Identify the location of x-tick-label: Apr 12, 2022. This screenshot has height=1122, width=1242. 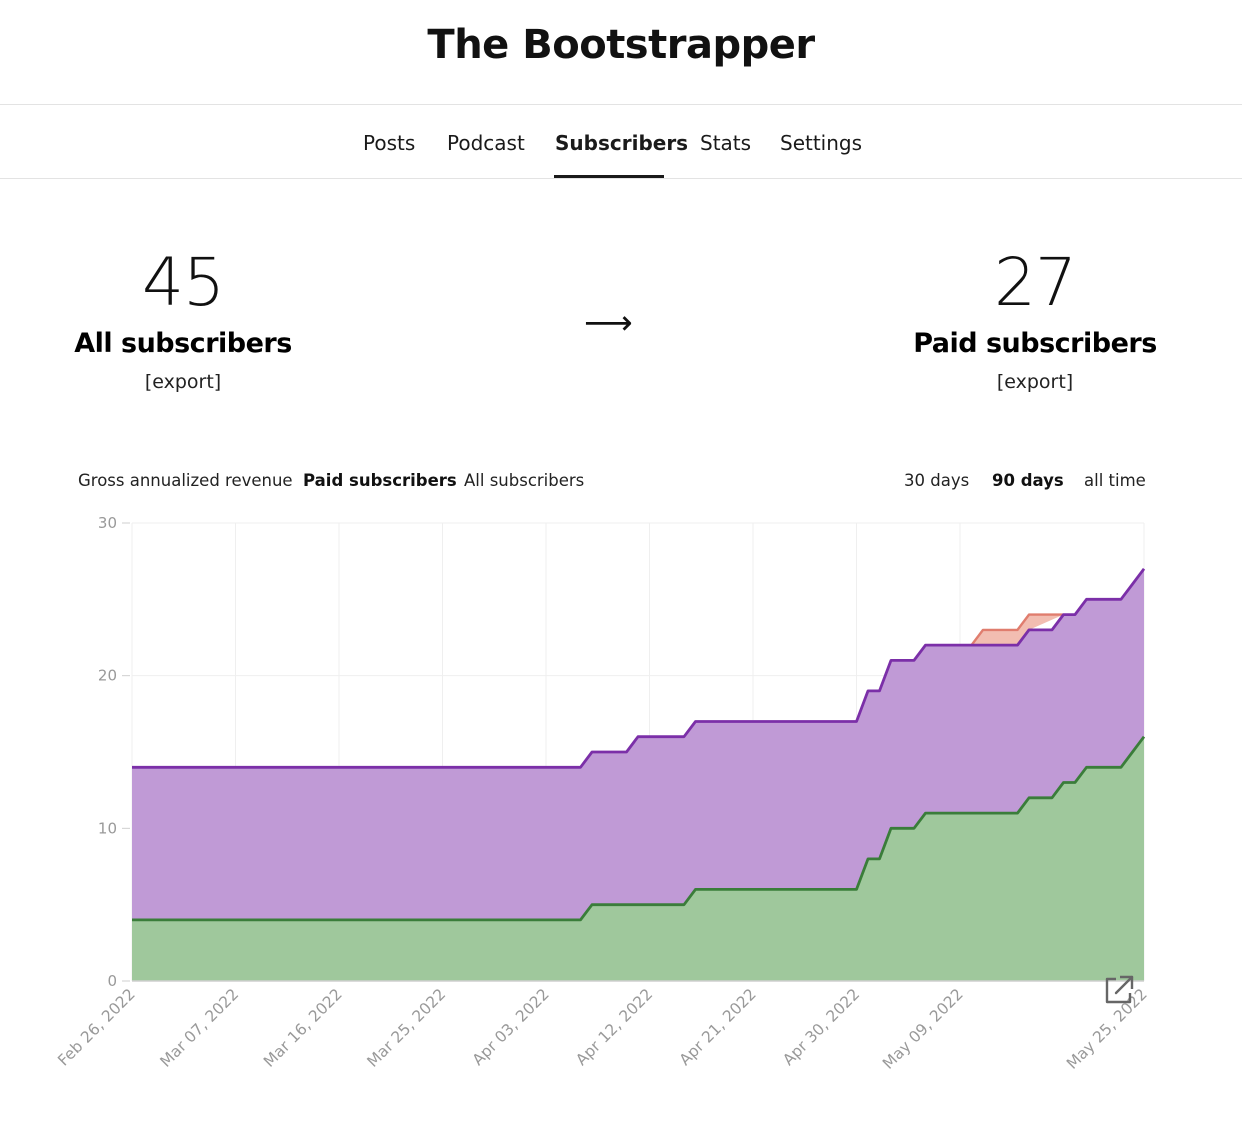
(614, 1027).